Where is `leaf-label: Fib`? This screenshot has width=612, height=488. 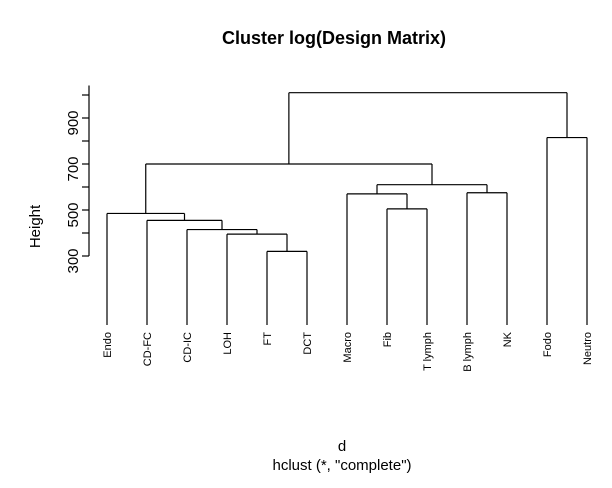 leaf-label: Fib is located at coordinates (388, 339).